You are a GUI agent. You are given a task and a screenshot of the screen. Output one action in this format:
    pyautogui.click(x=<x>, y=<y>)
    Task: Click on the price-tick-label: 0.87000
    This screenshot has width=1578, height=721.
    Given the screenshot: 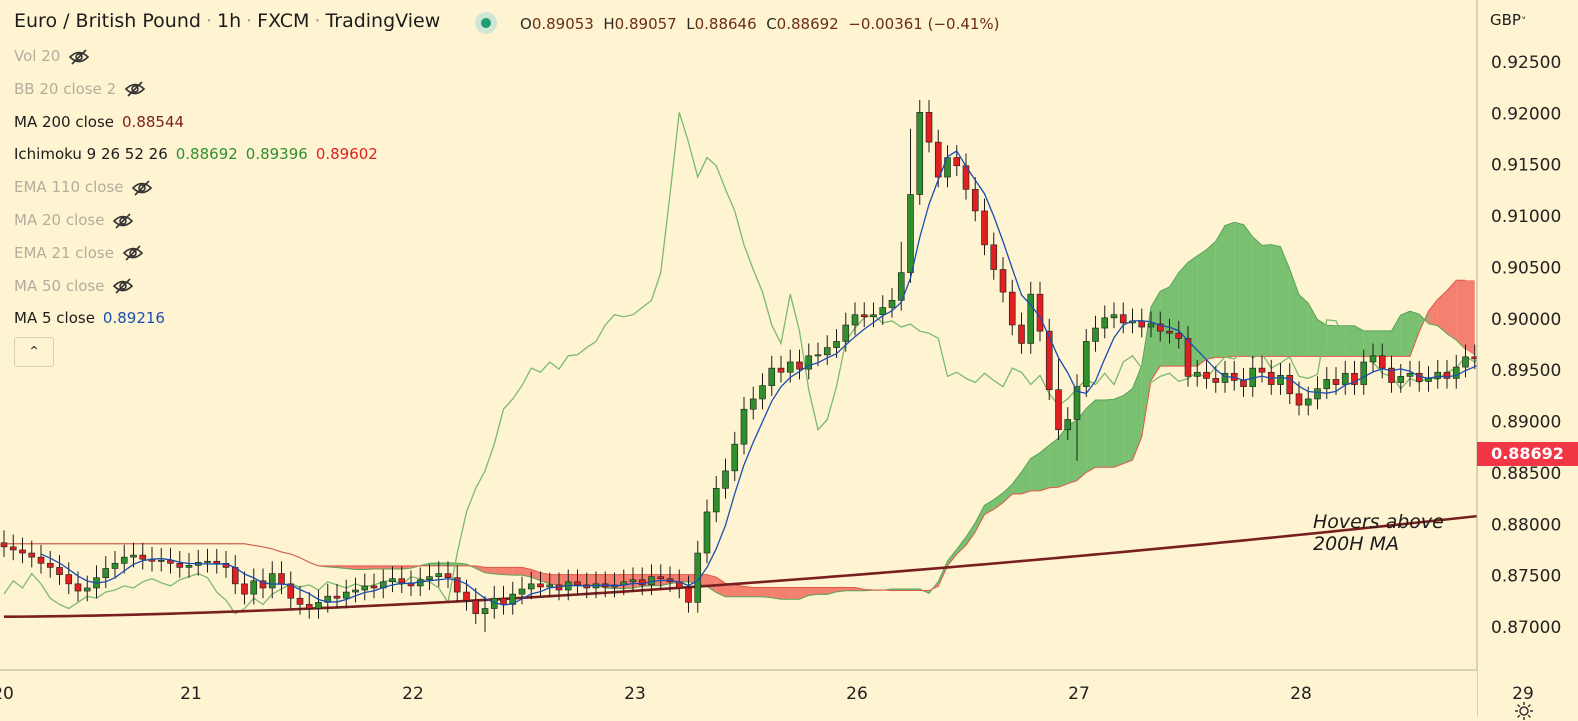 What is the action you would take?
    pyautogui.click(x=1526, y=628)
    